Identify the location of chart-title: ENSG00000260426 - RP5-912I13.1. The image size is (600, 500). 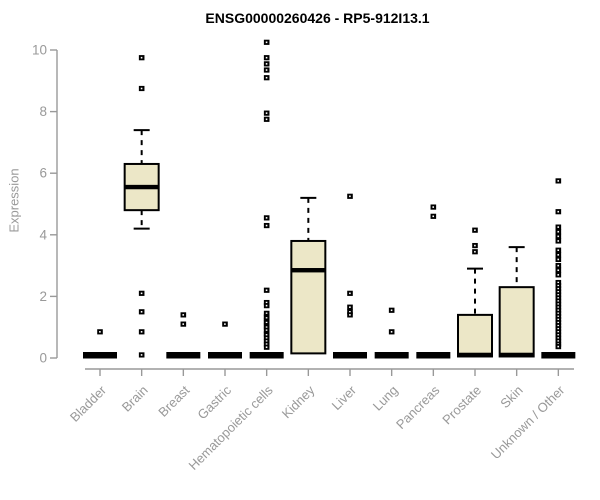
(317, 18).